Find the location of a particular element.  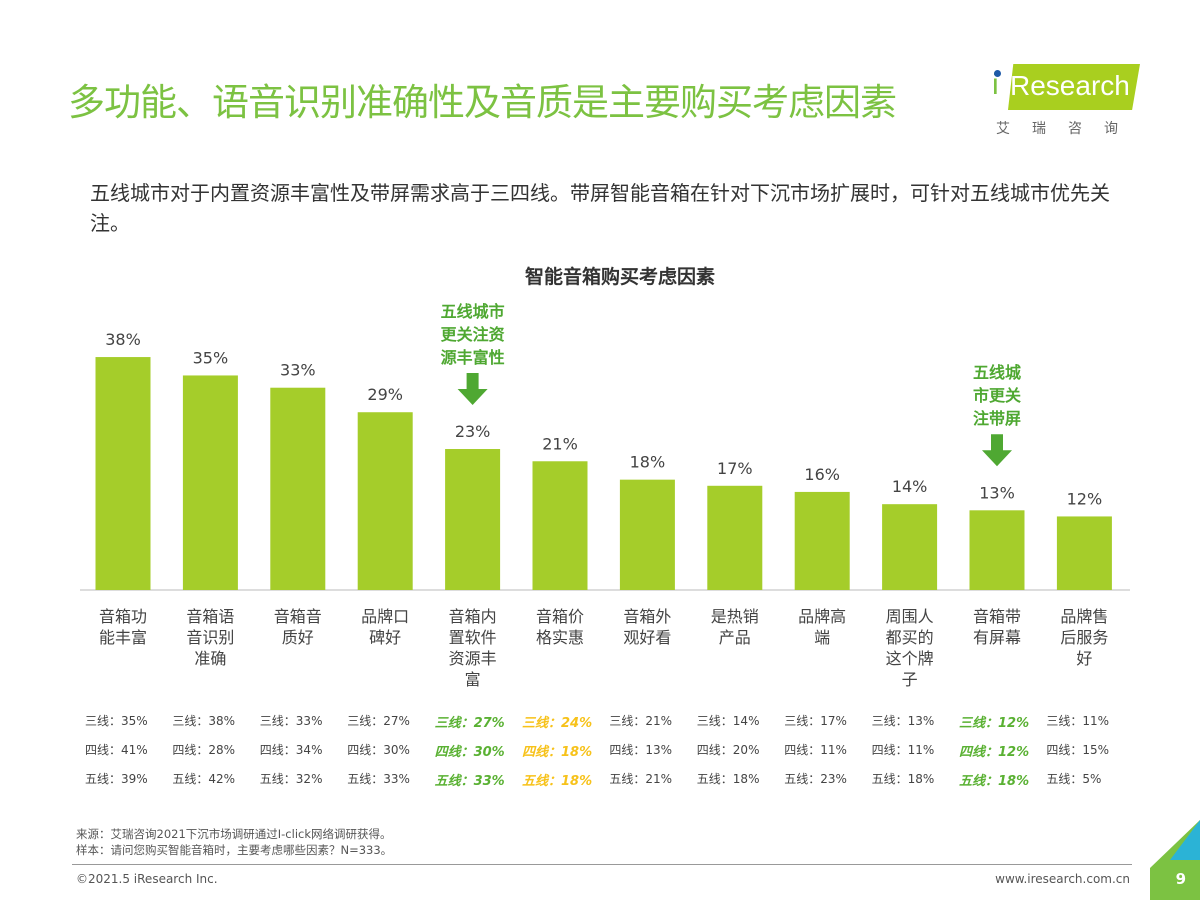

breakdown-四线: 四线：28% is located at coordinates (204, 750).